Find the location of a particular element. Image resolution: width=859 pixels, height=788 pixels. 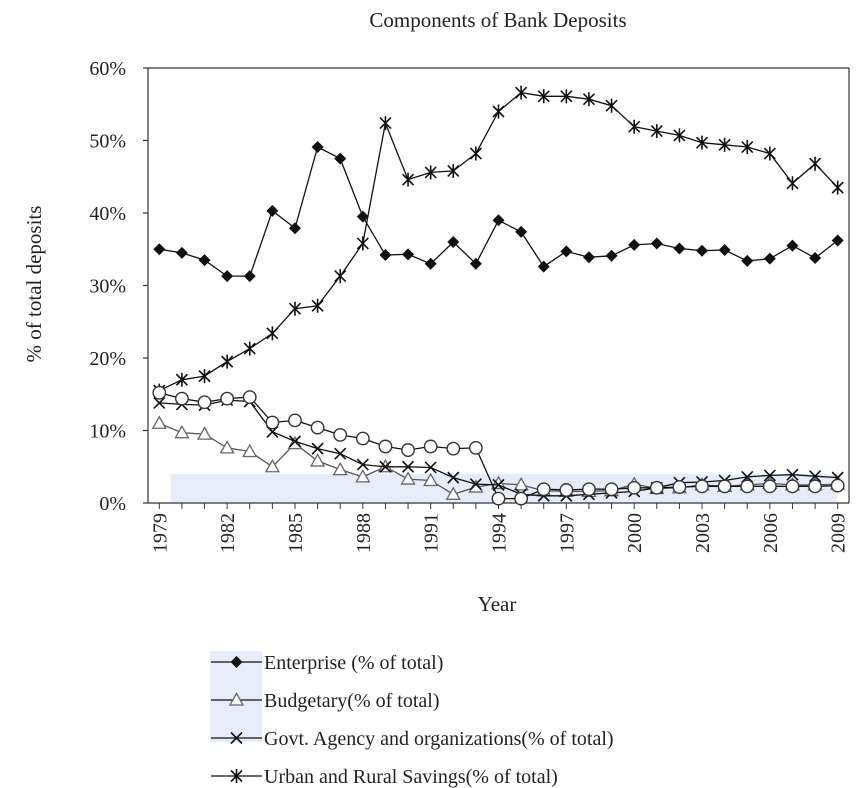

legend-label: Budgetary(% of total) is located at coordinates (352, 701).